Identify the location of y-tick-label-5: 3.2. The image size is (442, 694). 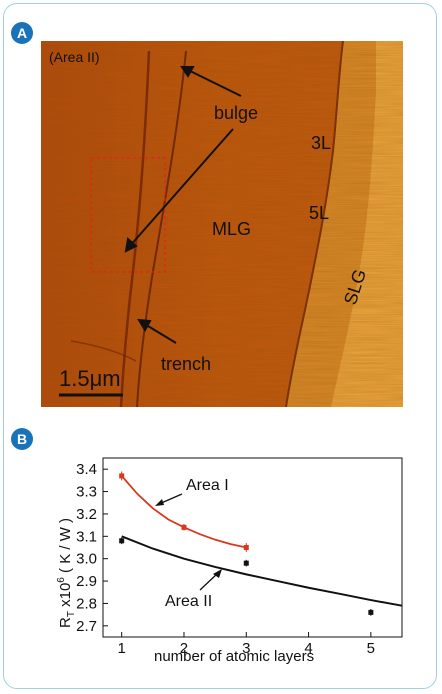
(86, 514).